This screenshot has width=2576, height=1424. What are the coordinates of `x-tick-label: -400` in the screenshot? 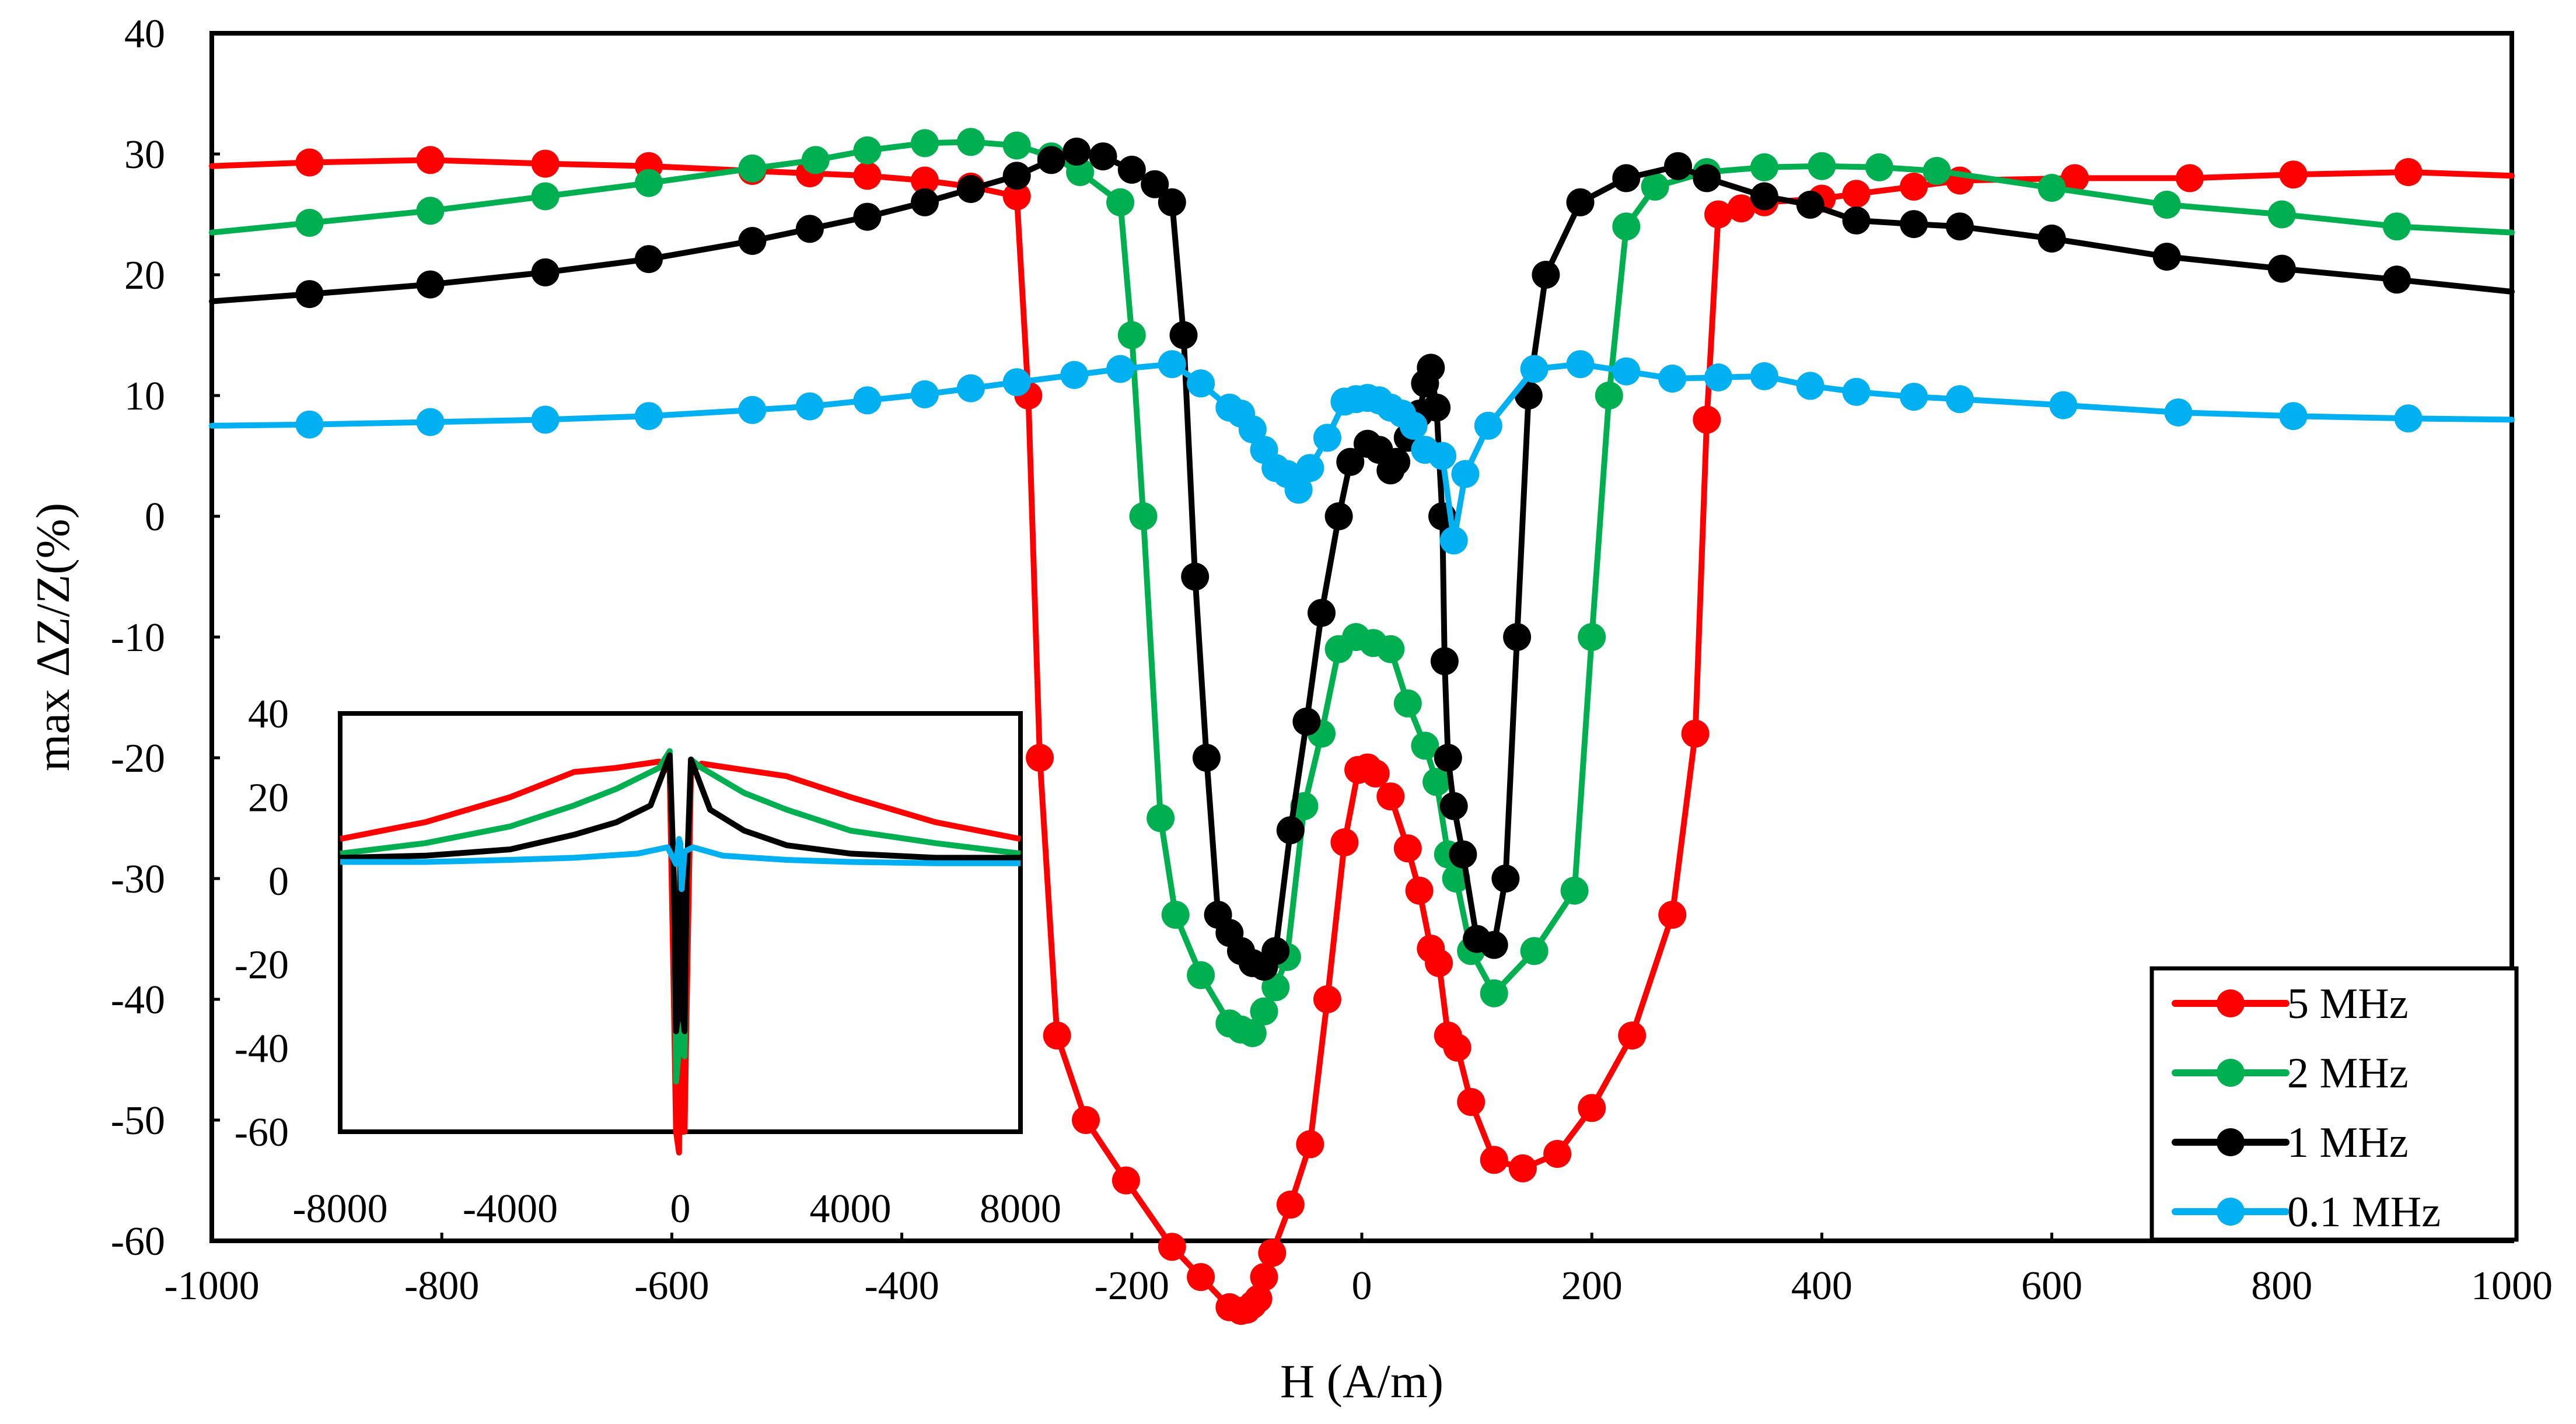 It's located at (901, 1286).